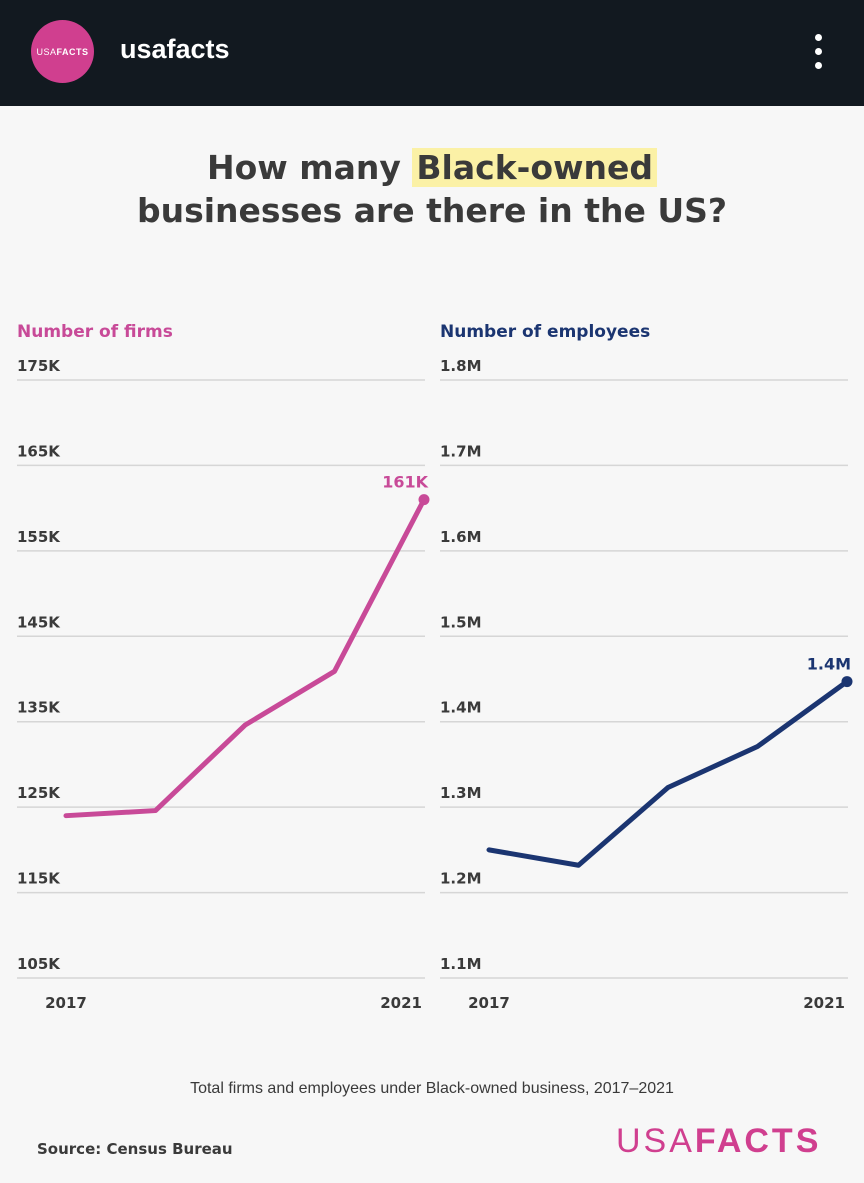  I want to click on y-tick-label: 1.5M, so click(461, 622).